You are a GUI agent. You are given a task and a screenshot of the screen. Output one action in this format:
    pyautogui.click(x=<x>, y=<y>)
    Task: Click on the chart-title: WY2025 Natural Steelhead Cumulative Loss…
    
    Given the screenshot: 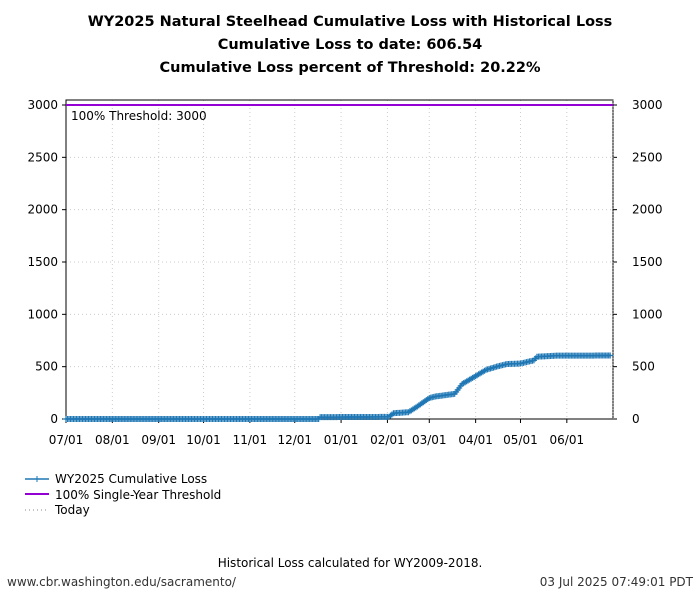 What is the action you would take?
    pyautogui.click(x=350, y=22)
    